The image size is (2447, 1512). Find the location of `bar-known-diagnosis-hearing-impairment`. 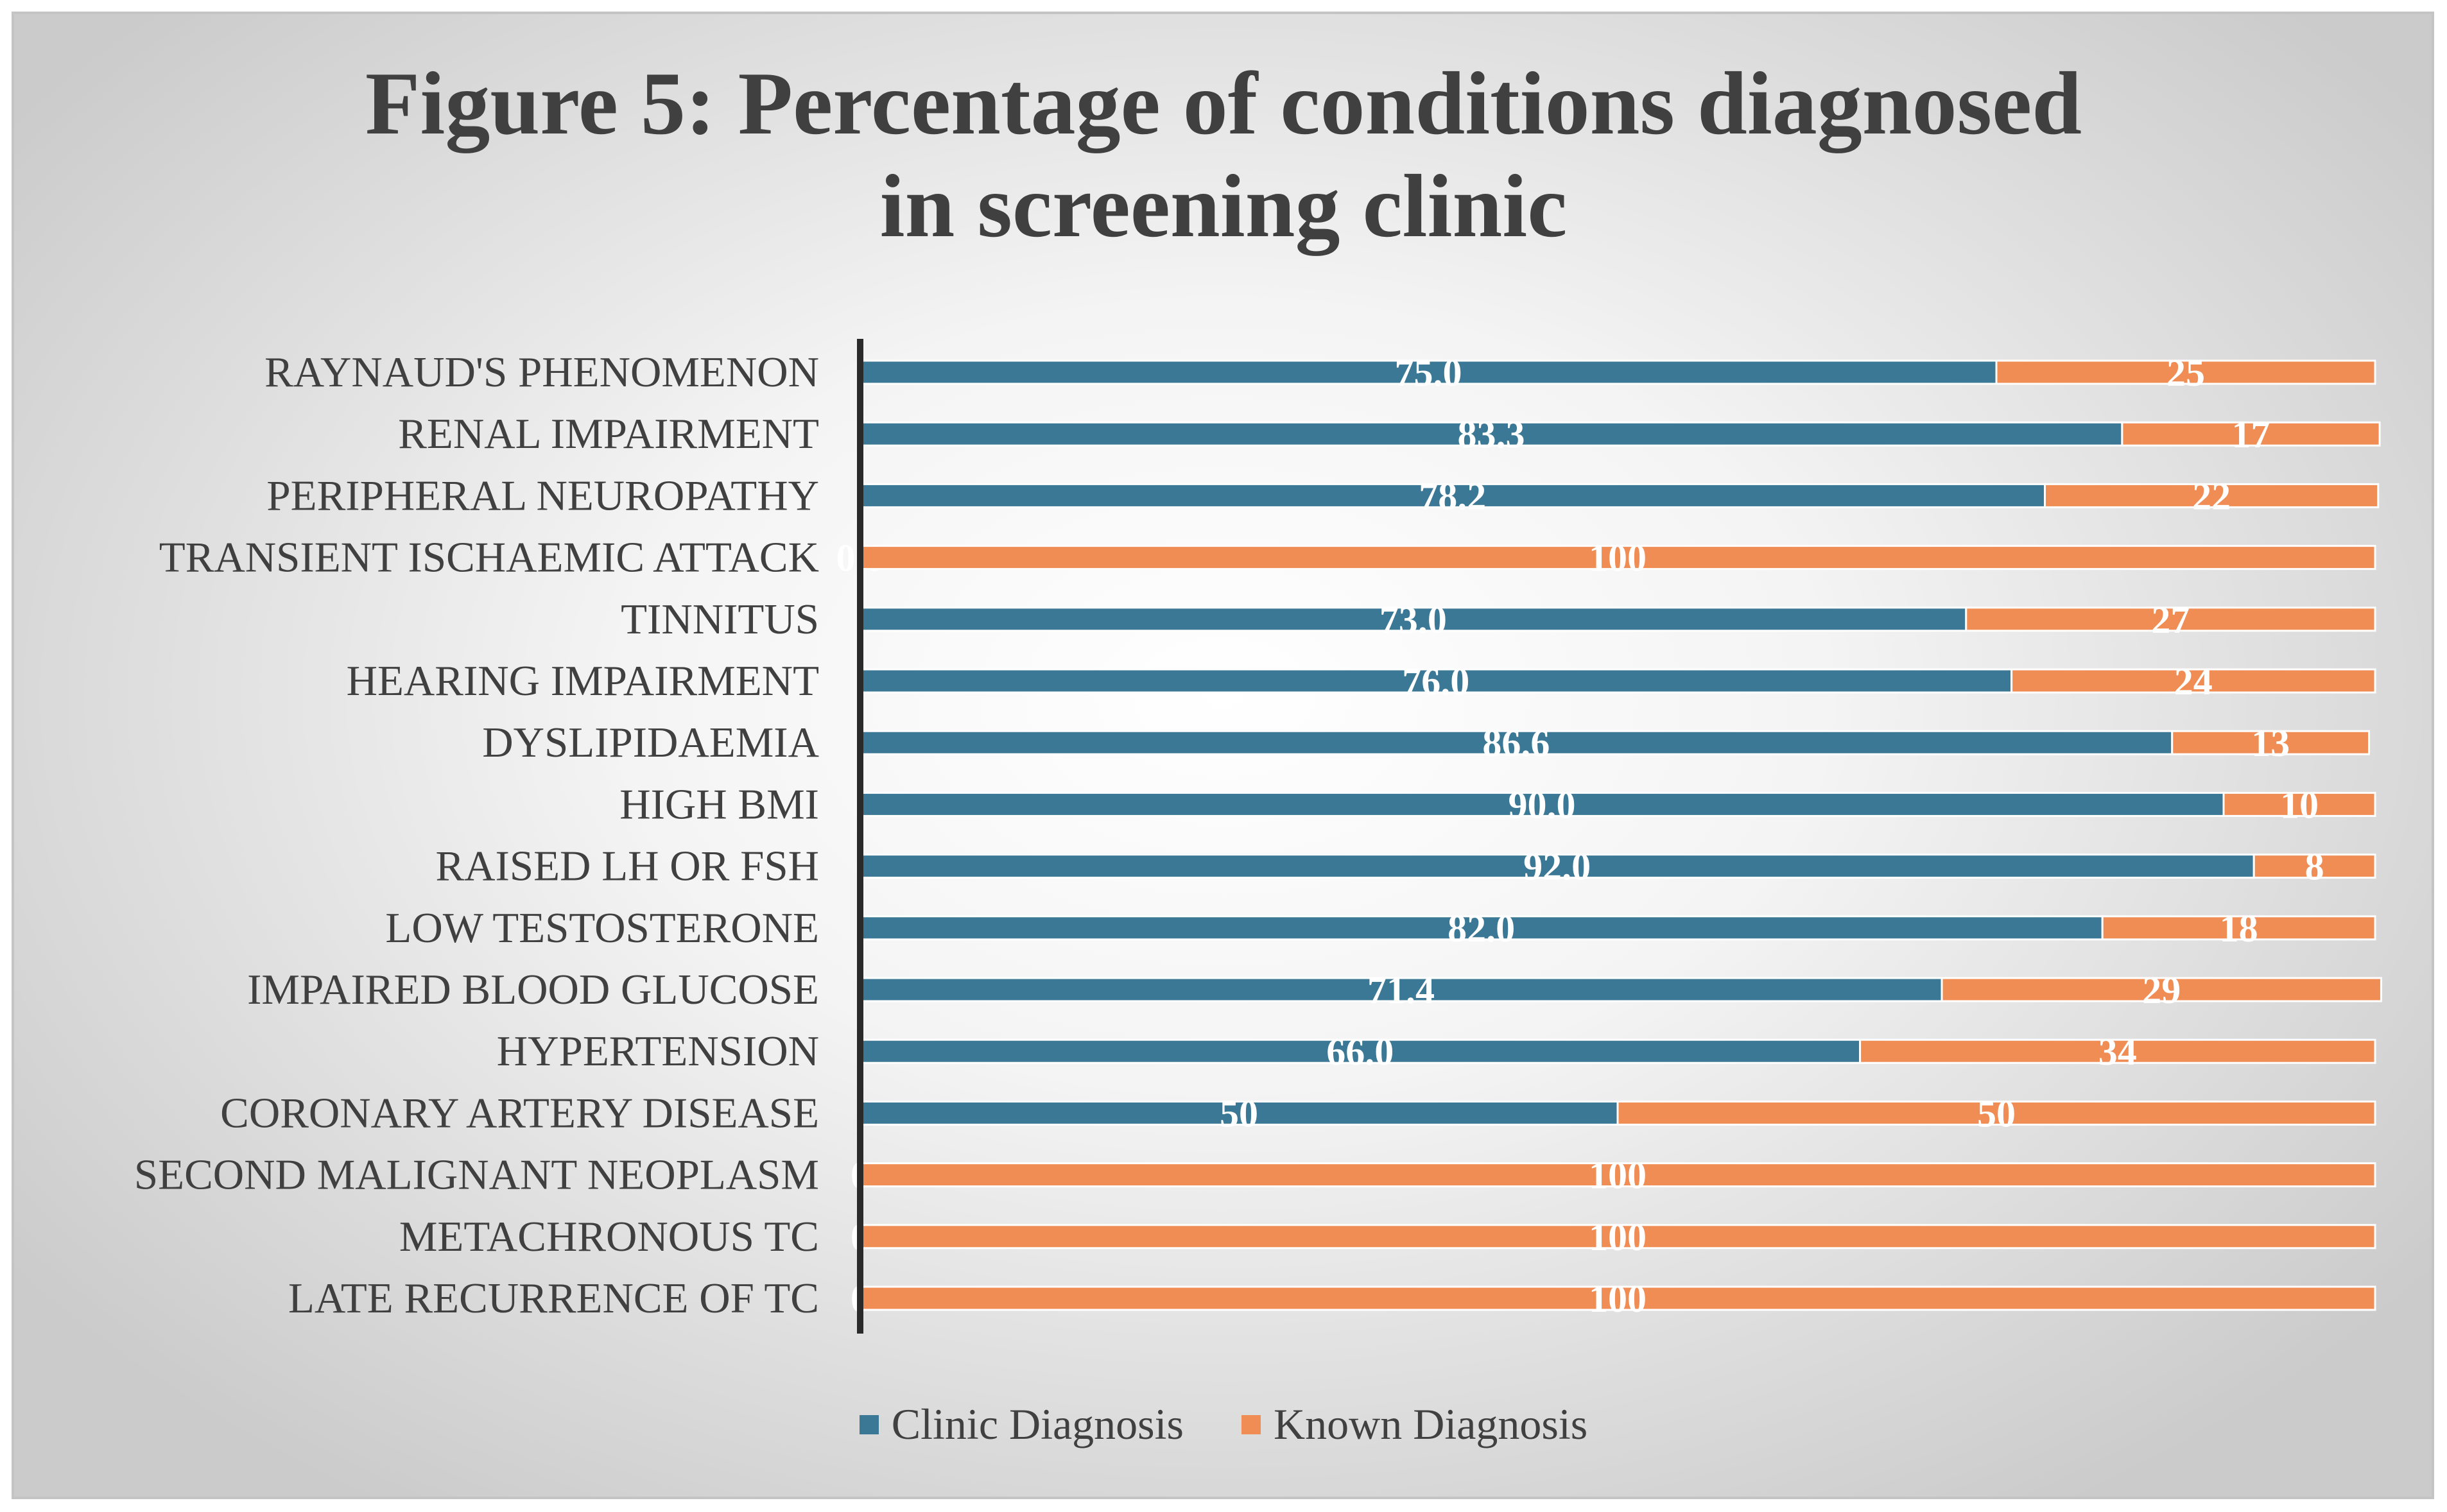

bar-known-diagnosis-hearing-impairment is located at coordinates (2193, 681).